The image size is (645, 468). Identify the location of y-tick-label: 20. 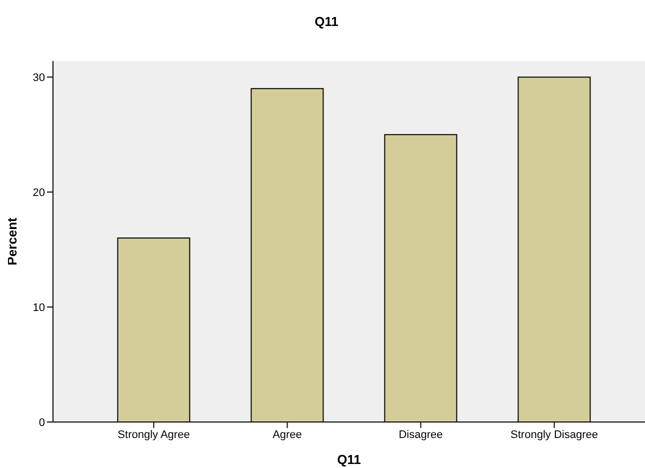
(38, 192).